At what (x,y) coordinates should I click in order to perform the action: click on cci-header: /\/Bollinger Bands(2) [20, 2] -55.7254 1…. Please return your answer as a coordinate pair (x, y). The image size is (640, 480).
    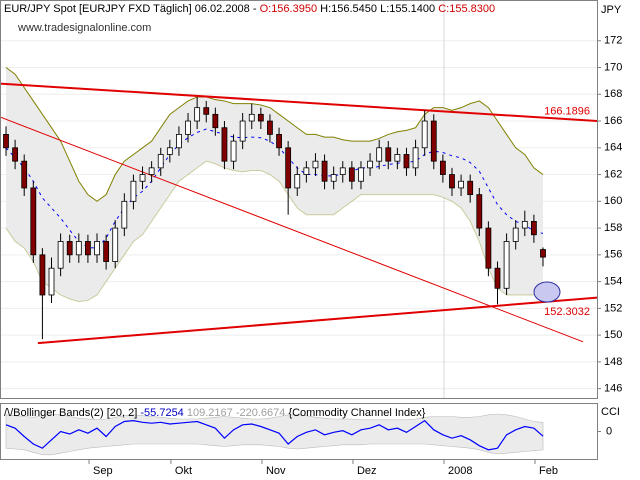
    Looking at the image, I should click on (215, 413).